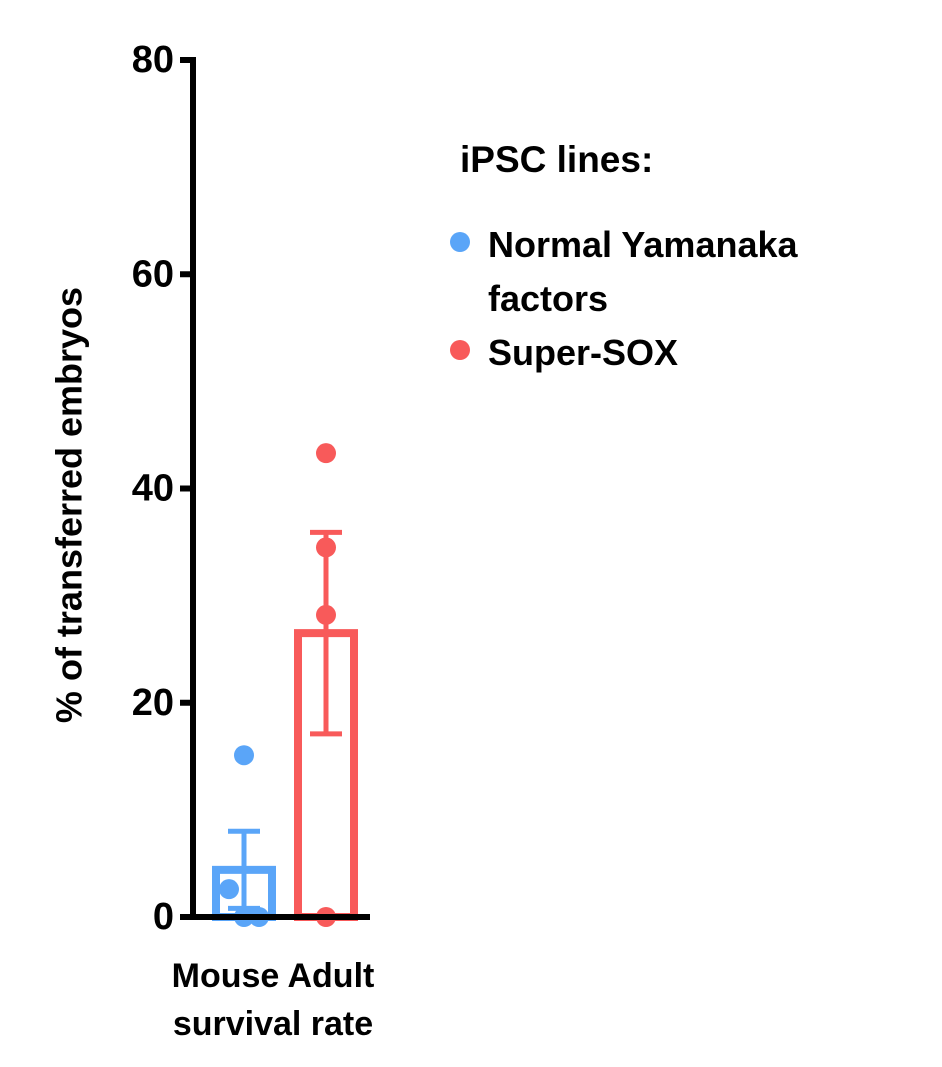 This screenshot has height=1067, width=942. Describe the element at coordinates (69, 505) in the screenshot. I see `y-axis-title: % of transferred embryos` at that location.